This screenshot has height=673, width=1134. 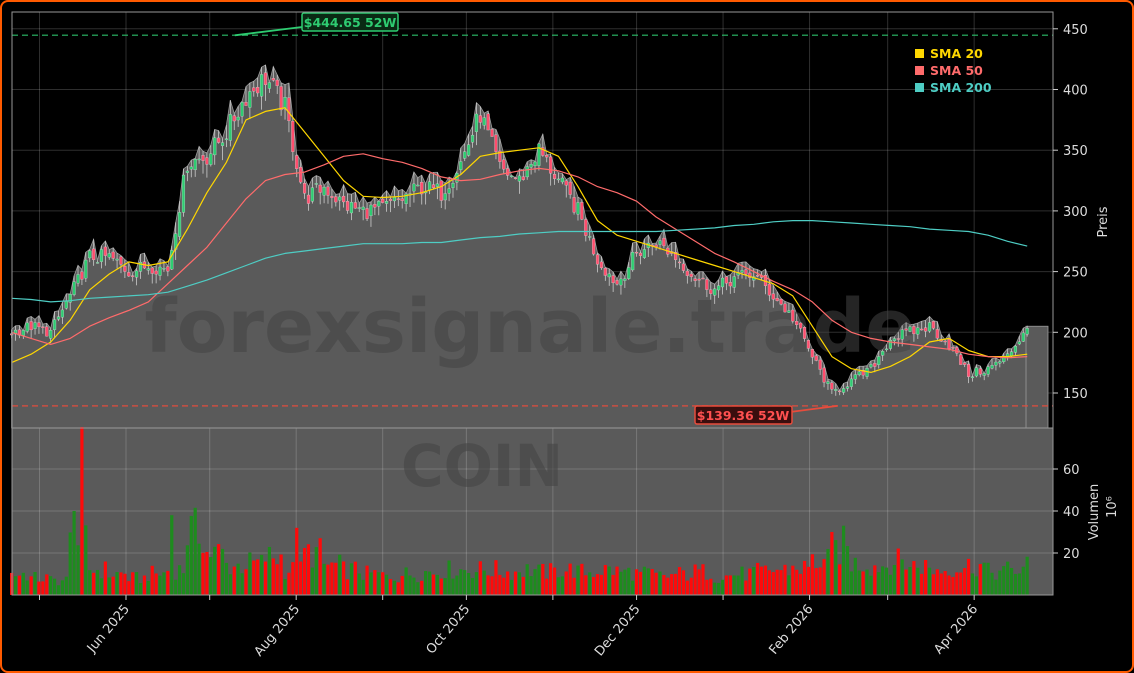 I want to click on legend-sma50: SMA 50, so click(x=956, y=70).